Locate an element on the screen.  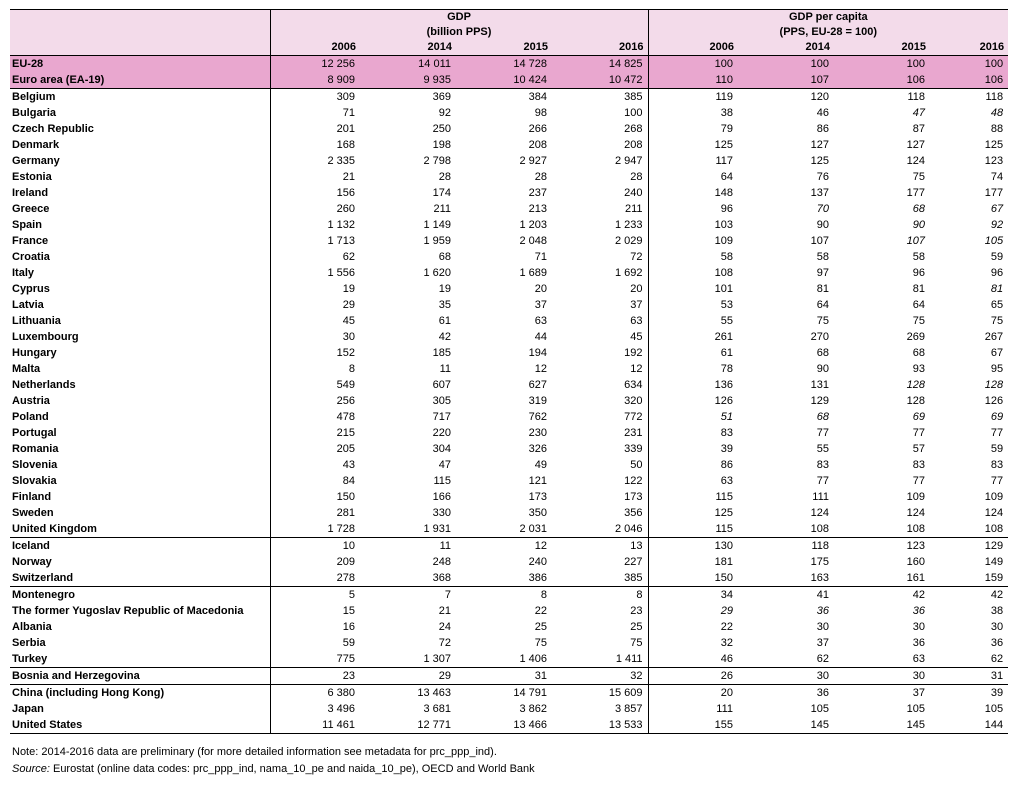
gdppc-value-cell: 41 is located at coordinates (786, 594).